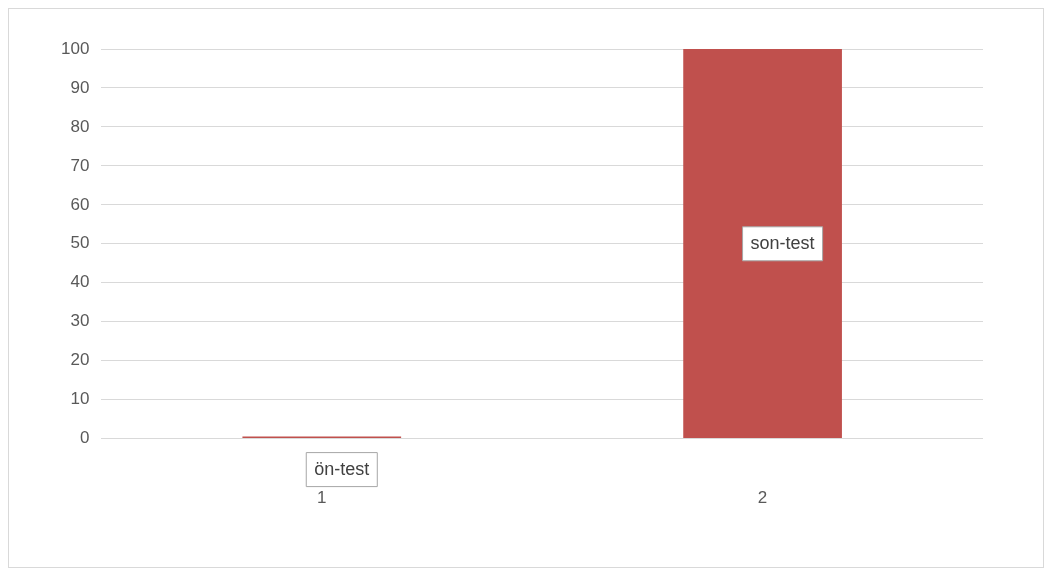  Describe the element at coordinates (75, 48) in the screenshot. I see `y-tick-label: 100` at that location.